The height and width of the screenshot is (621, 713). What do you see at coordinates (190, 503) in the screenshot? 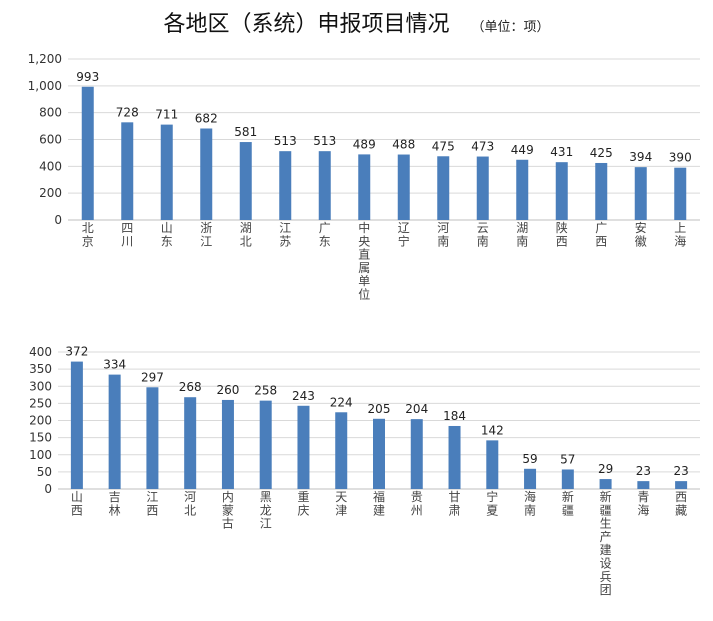
I see `x-tick-label: 河北` at bounding box center [190, 503].